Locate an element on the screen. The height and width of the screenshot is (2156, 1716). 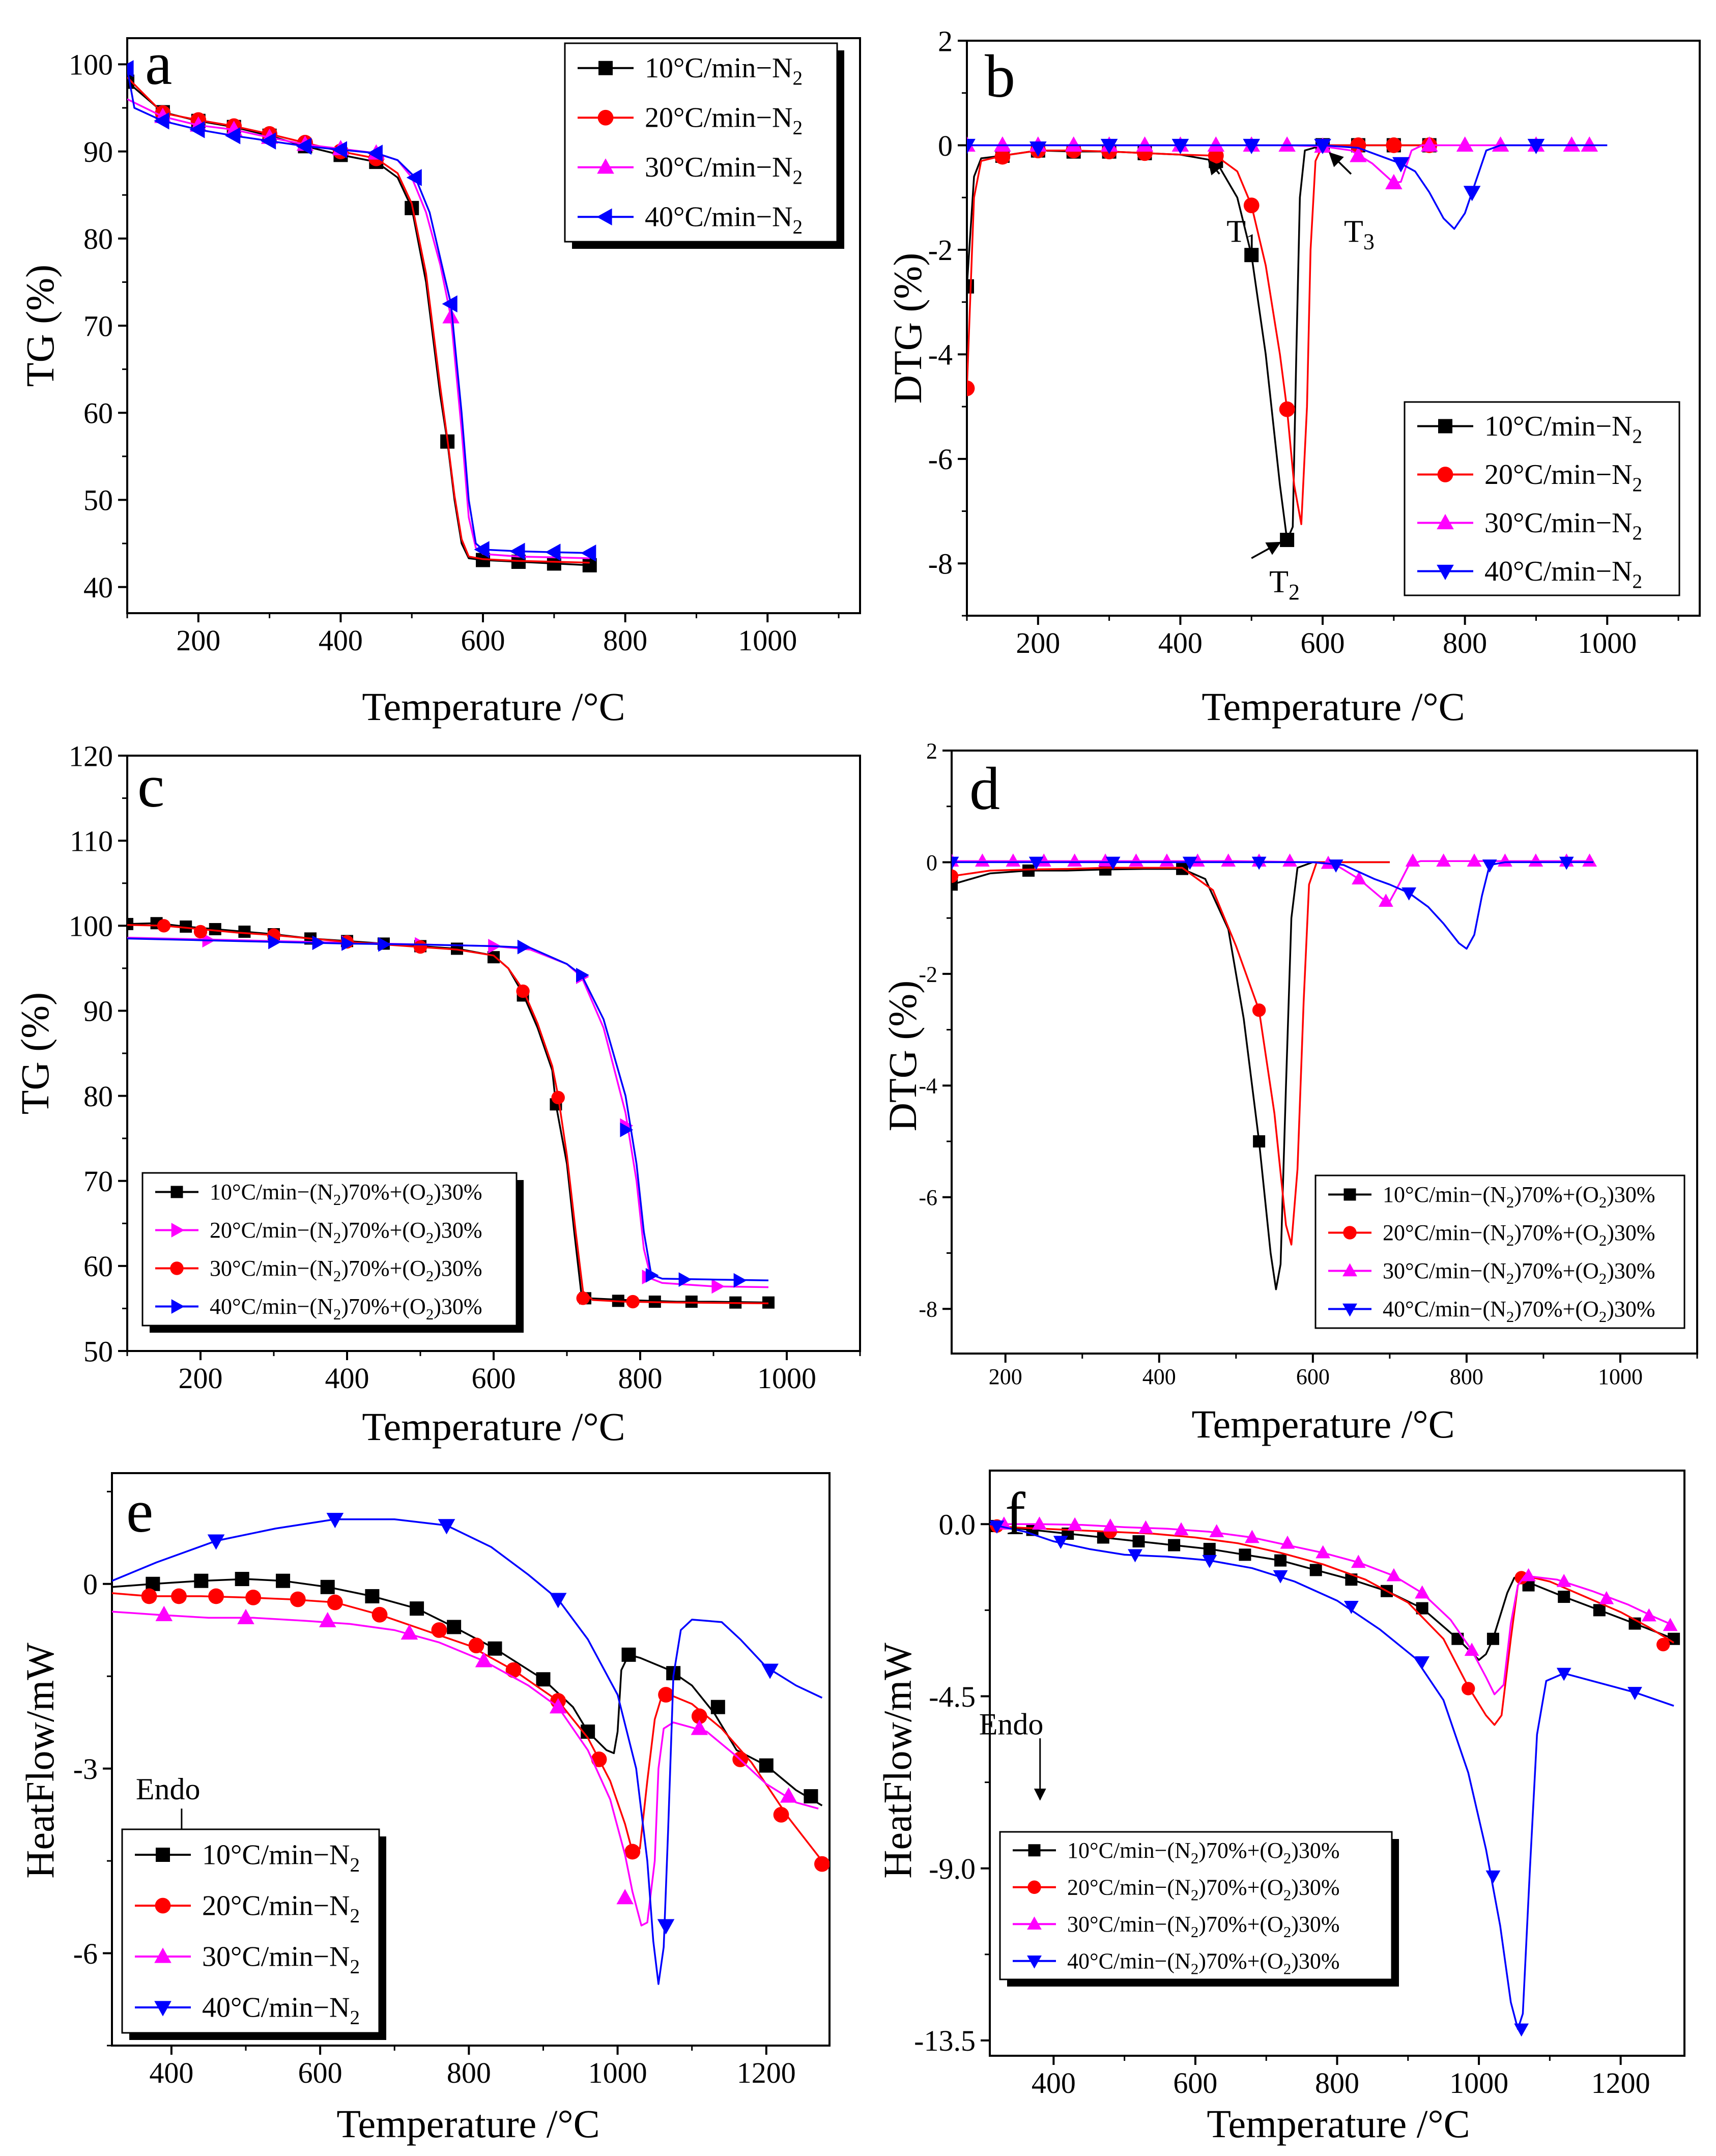
panel-f-xtick-label-1: 600 is located at coordinates (1195, 2083).